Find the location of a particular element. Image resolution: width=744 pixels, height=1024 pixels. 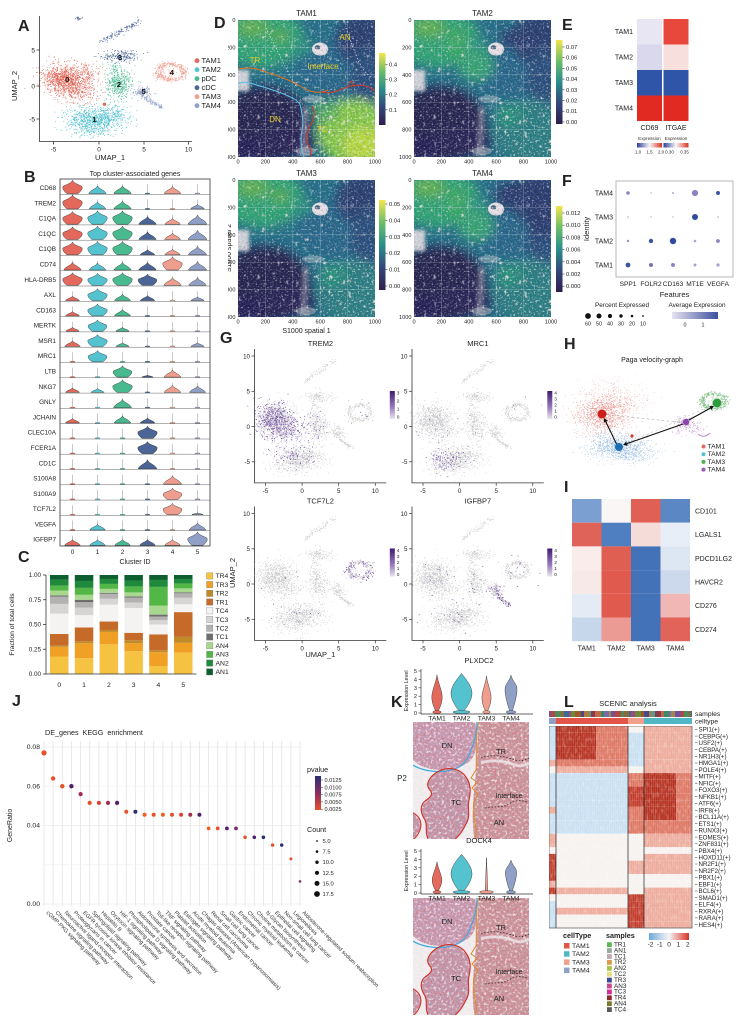

svg-text: TC2 is located at coordinates (620, 974).